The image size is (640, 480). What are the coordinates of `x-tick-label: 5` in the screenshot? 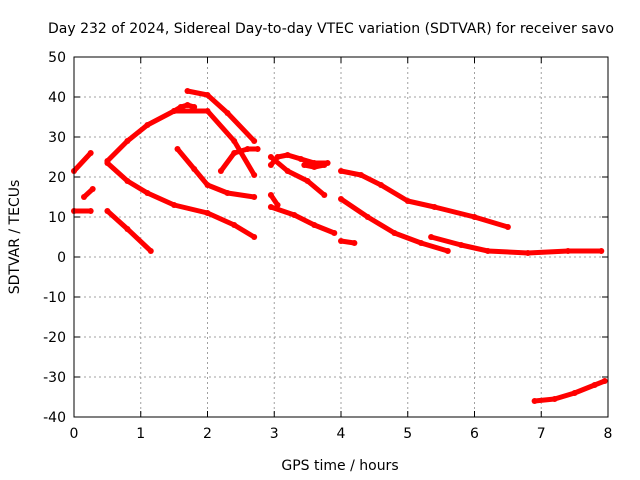 It's located at (407, 434).